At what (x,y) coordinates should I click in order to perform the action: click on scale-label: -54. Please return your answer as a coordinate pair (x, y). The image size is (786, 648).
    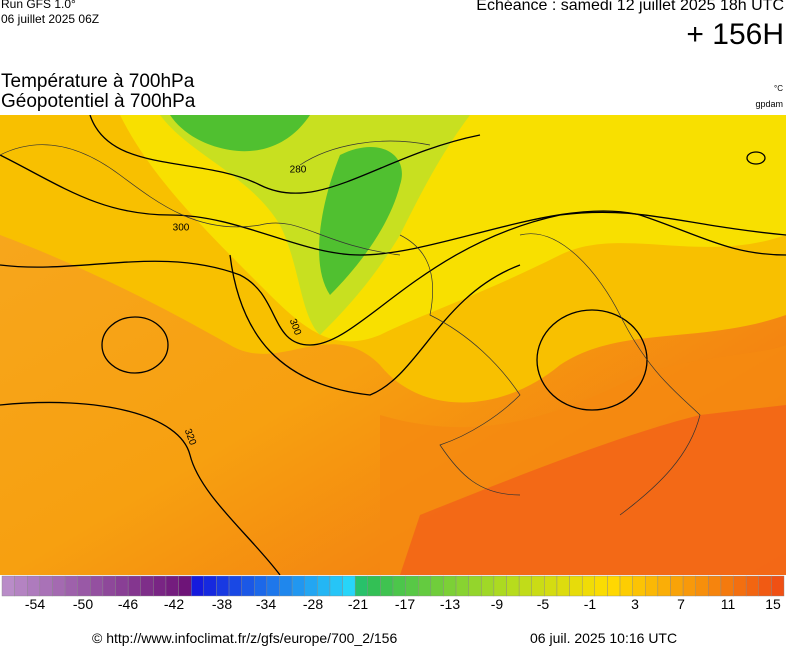
    Looking at the image, I should click on (35, 604).